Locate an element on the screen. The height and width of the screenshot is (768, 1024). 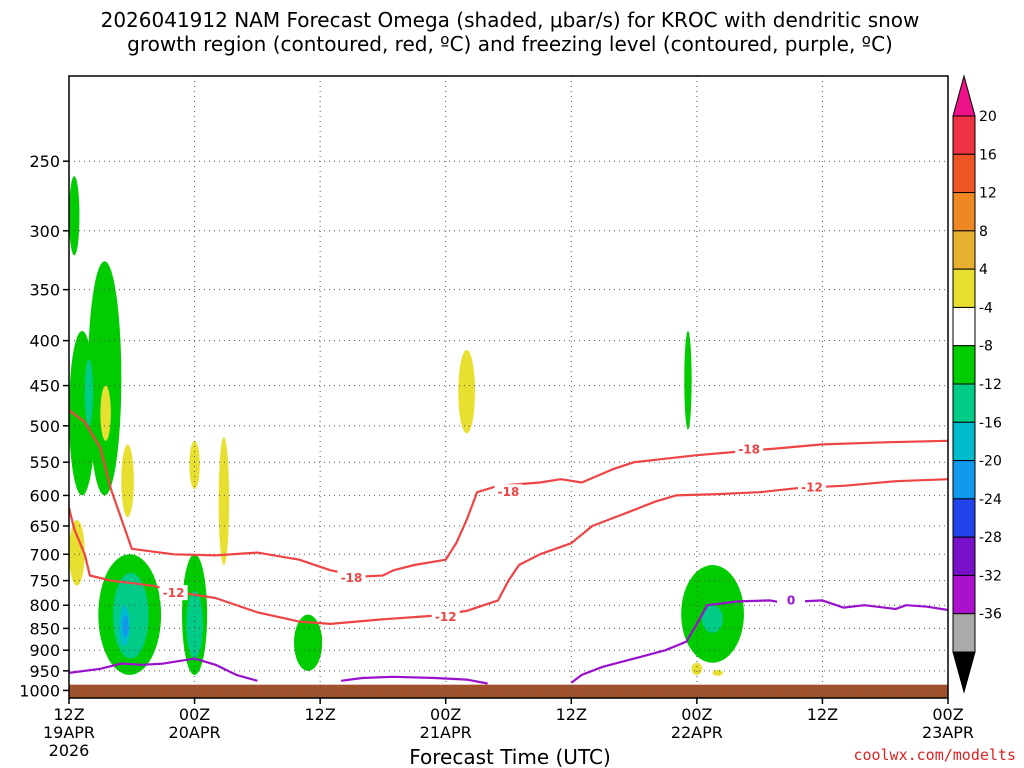
y-tick-label: 650 is located at coordinates (44, 526).